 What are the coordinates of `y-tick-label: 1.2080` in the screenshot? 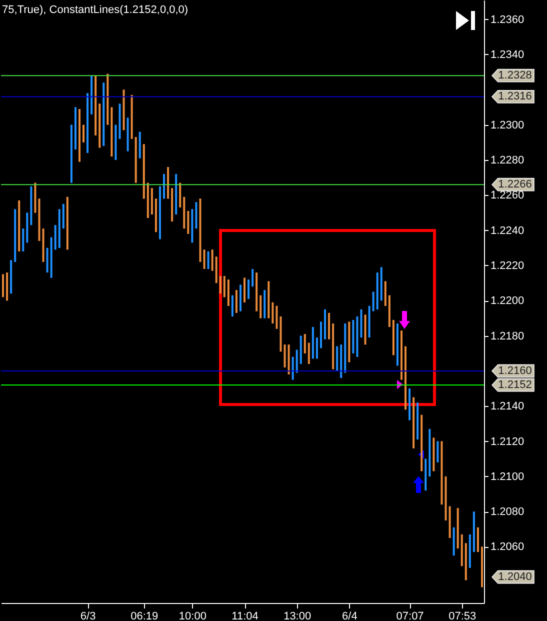 It's located at (507, 512).